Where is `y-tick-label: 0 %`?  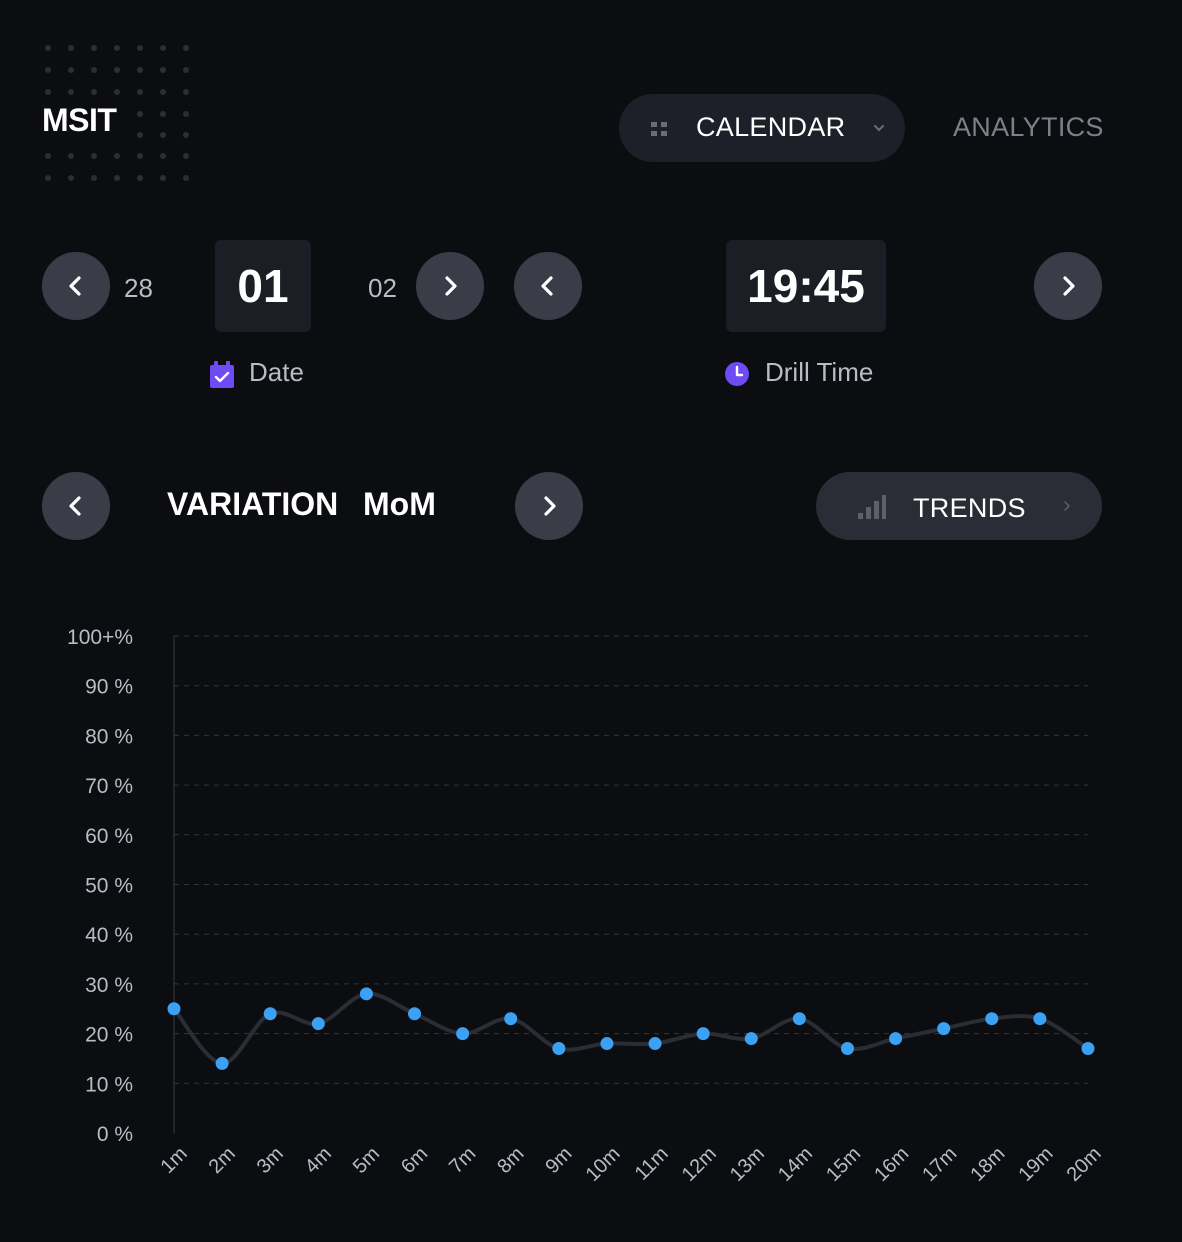
y-tick-label: 0 % is located at coordinates (115, 1134).